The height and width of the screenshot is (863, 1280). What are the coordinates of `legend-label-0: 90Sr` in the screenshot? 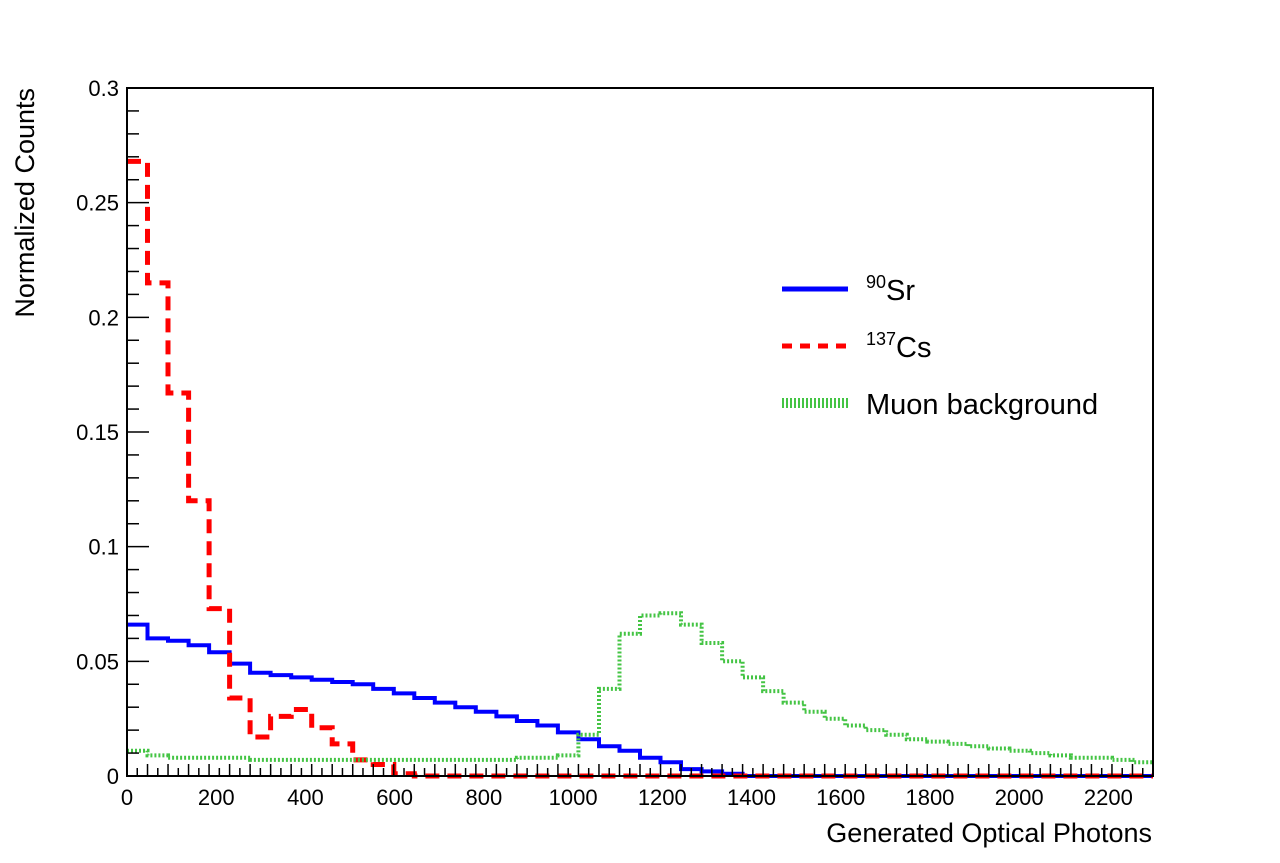 It's located at (890, 289).